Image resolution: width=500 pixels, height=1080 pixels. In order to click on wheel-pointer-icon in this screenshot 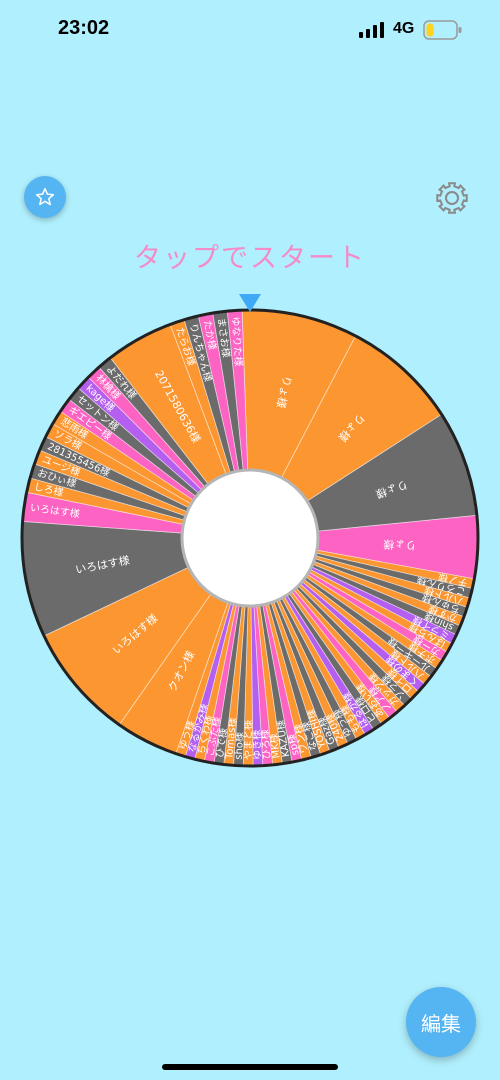, I will do `click(250, 303)`.